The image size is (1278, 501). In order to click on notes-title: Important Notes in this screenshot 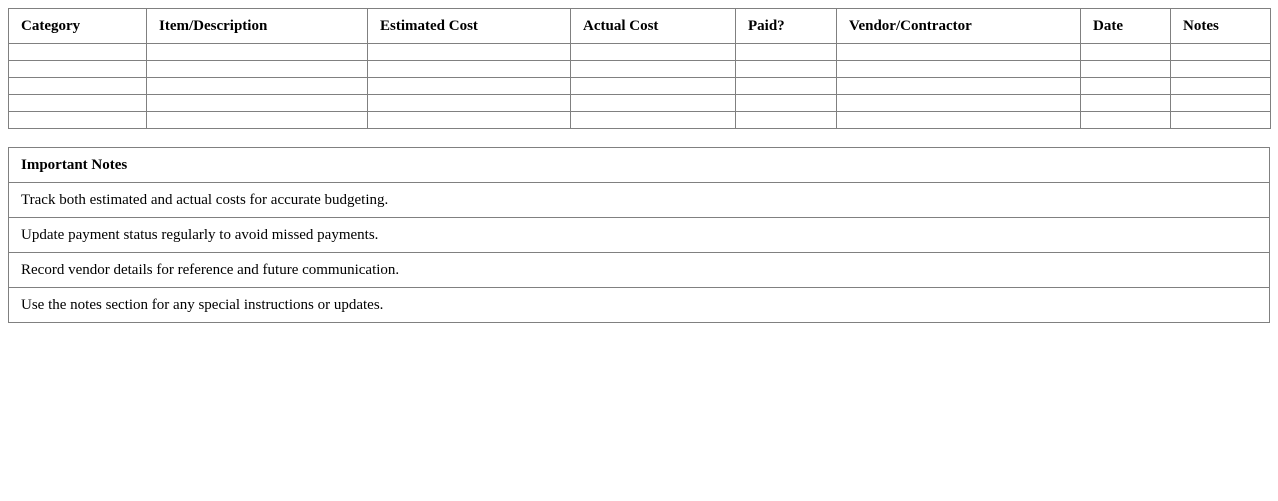, I will do `click(639, 165)`.